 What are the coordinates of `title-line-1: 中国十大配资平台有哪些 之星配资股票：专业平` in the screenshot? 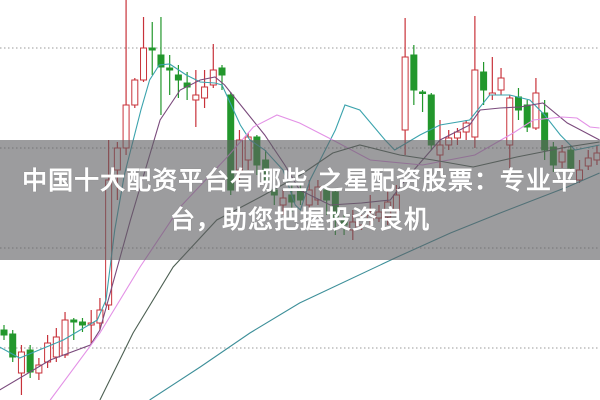 It's located at (300, 180).